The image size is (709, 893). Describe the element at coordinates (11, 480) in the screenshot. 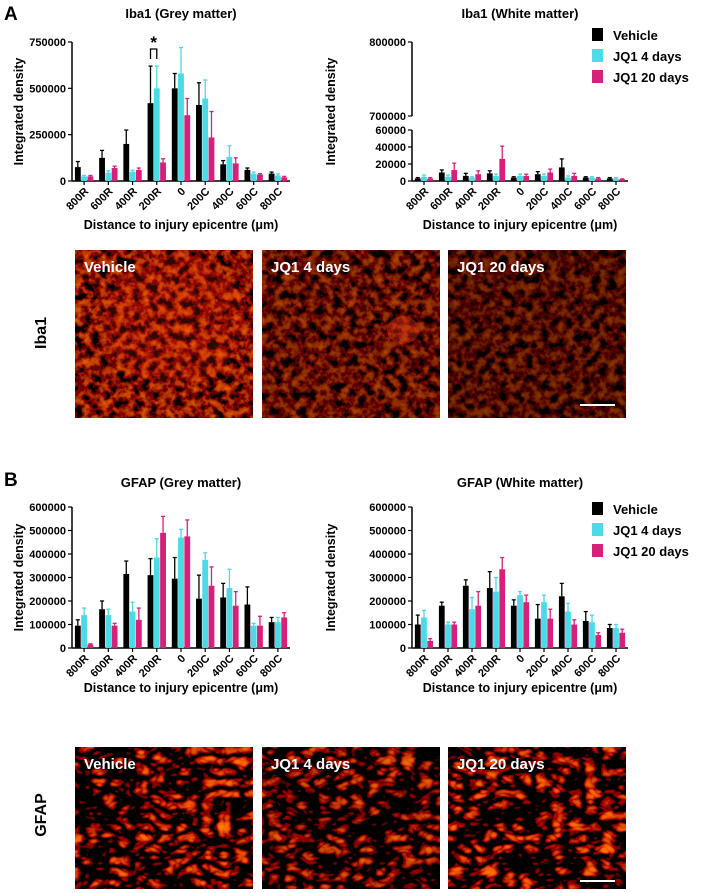

I see `panel-label: B` at that location.